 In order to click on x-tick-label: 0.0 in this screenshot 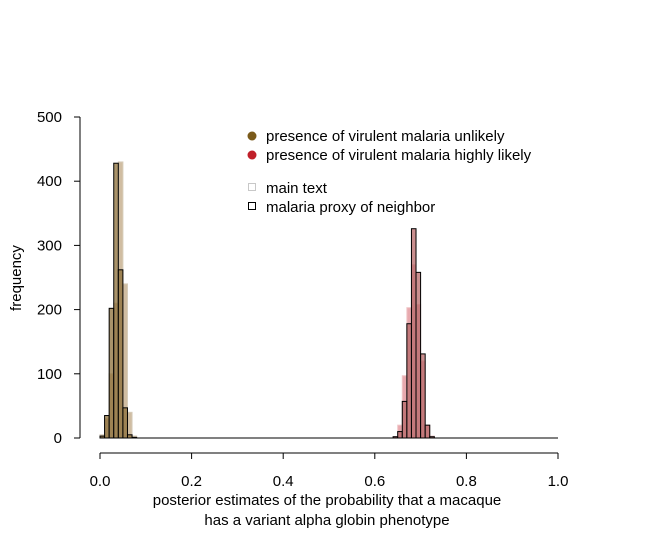, I will do `click(100, 481)`.